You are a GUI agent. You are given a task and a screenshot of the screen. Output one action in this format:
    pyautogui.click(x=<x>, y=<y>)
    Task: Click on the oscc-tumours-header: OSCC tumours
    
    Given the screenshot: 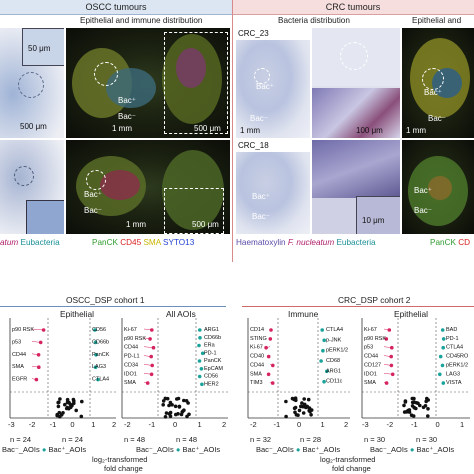 What is the action you would take?
    pyautogui.click(x=116, y=7)
    